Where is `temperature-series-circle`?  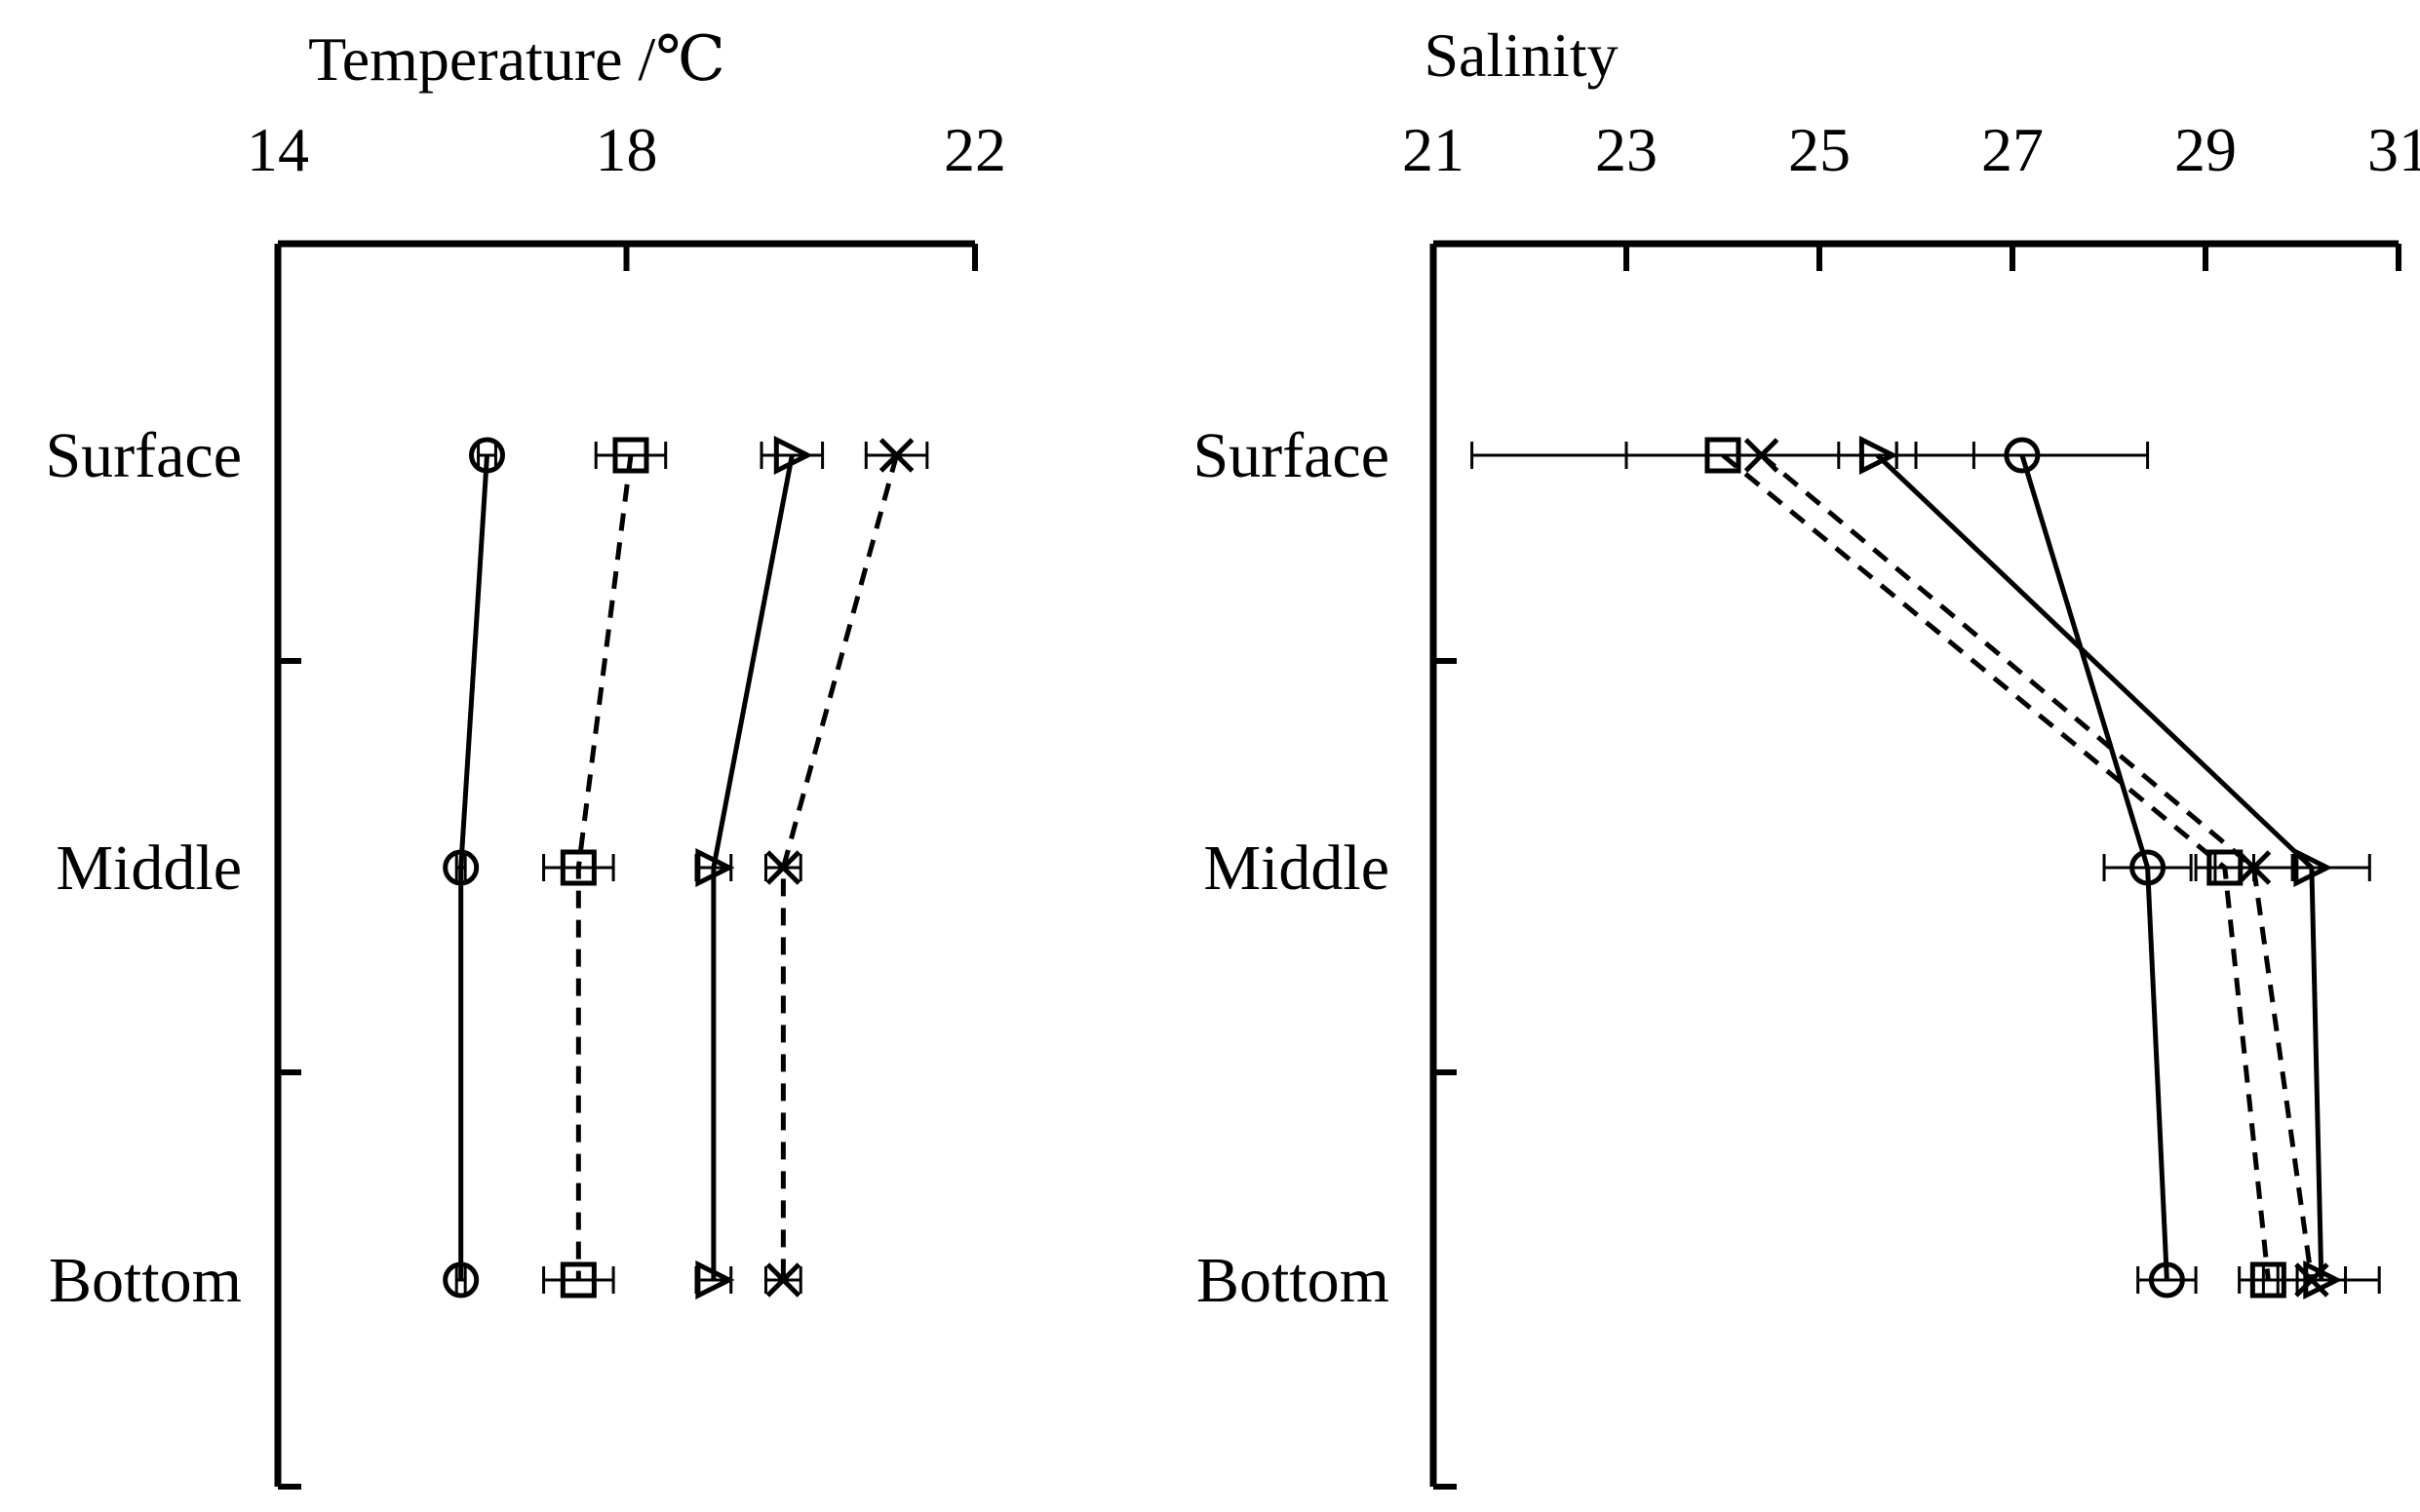
temperature-series-circle is located at coordinates (474, 868).